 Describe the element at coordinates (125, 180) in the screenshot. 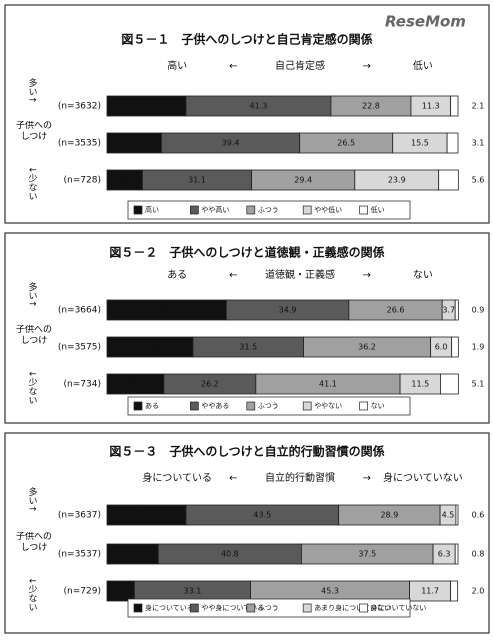

I see `value-label: 10.1` at that location.